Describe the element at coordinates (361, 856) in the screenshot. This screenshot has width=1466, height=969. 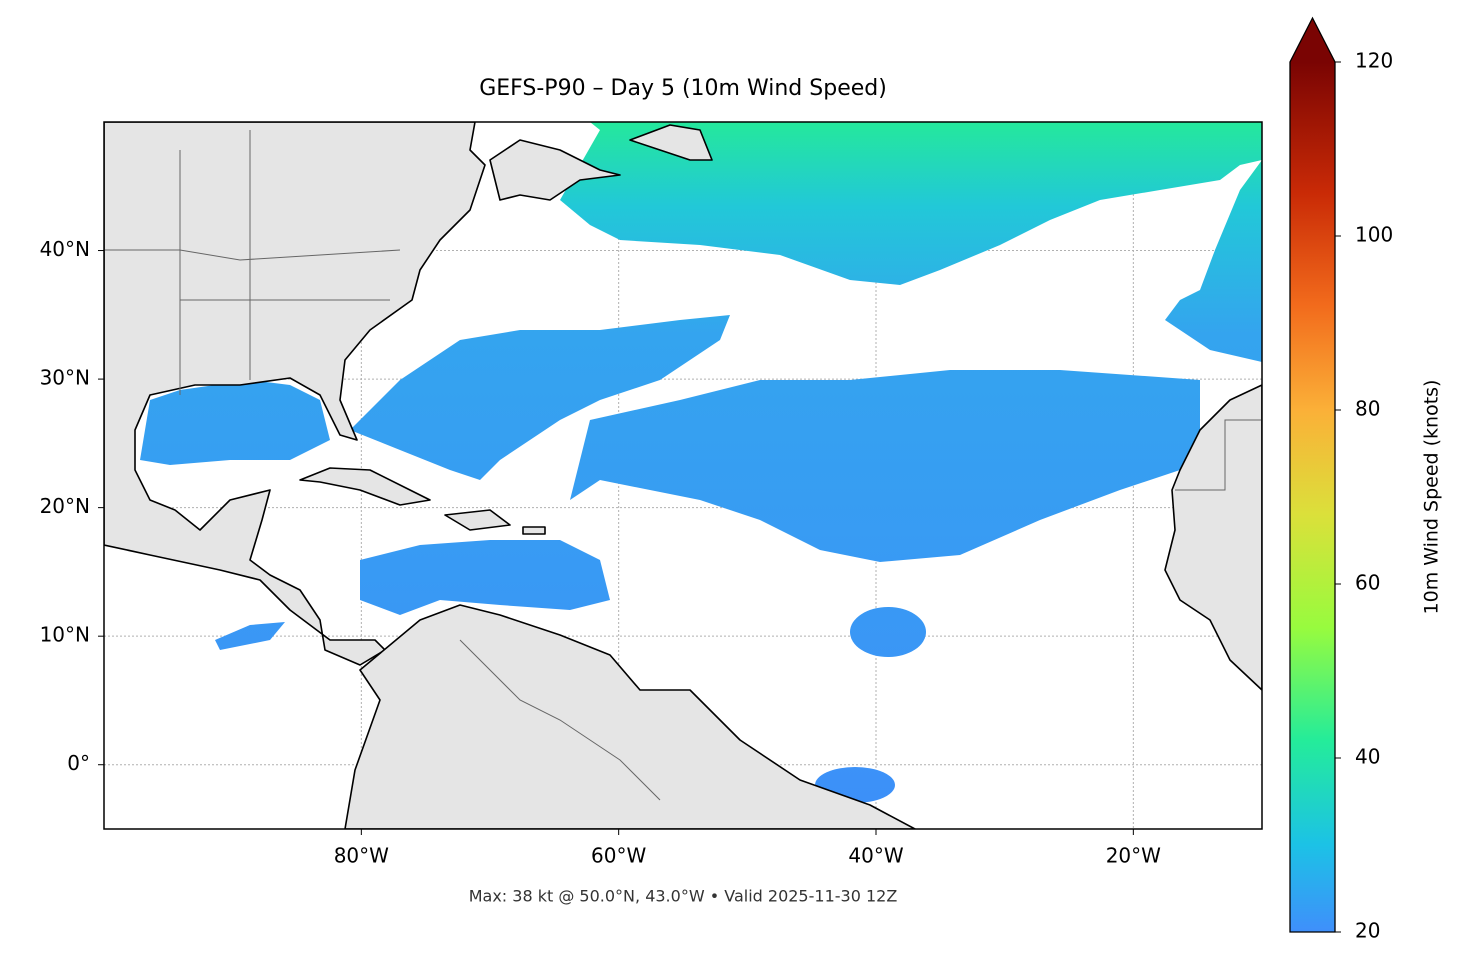
I see `x-tick-label: 80°W` at that location.